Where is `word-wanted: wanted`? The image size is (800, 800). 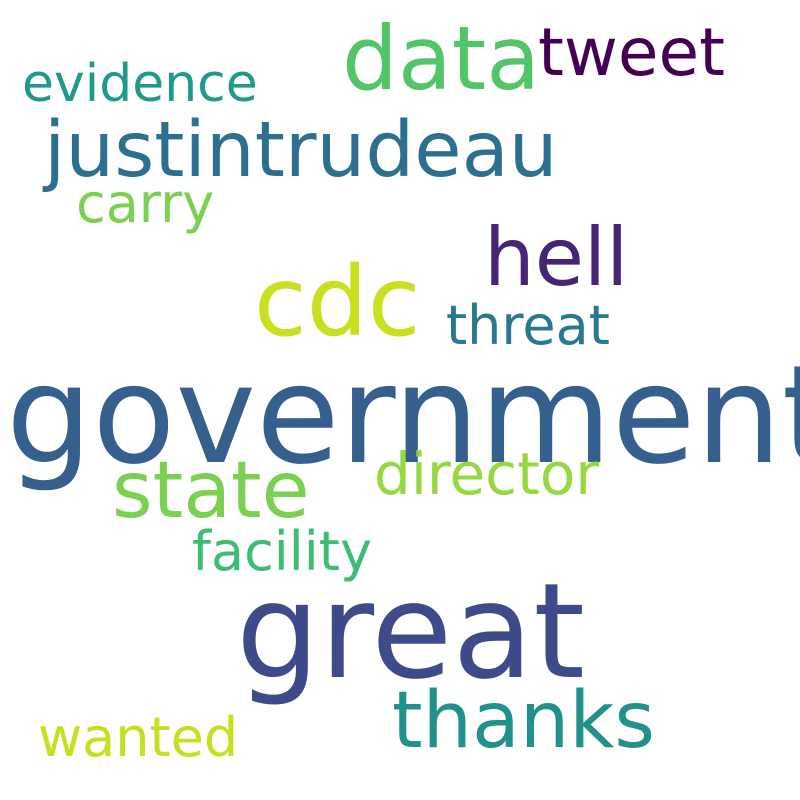 word-wanted: wanted is located at coordinates (138, 737).